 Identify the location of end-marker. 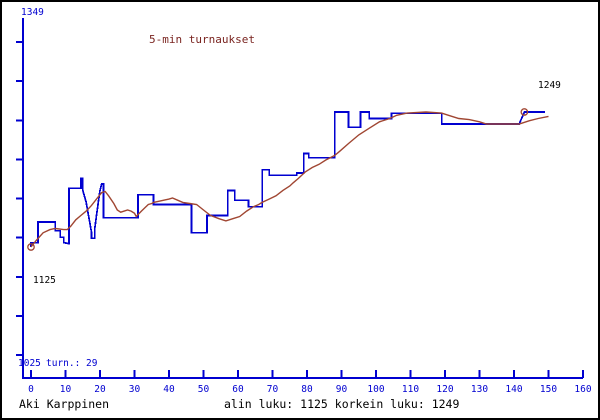
(524, 112).